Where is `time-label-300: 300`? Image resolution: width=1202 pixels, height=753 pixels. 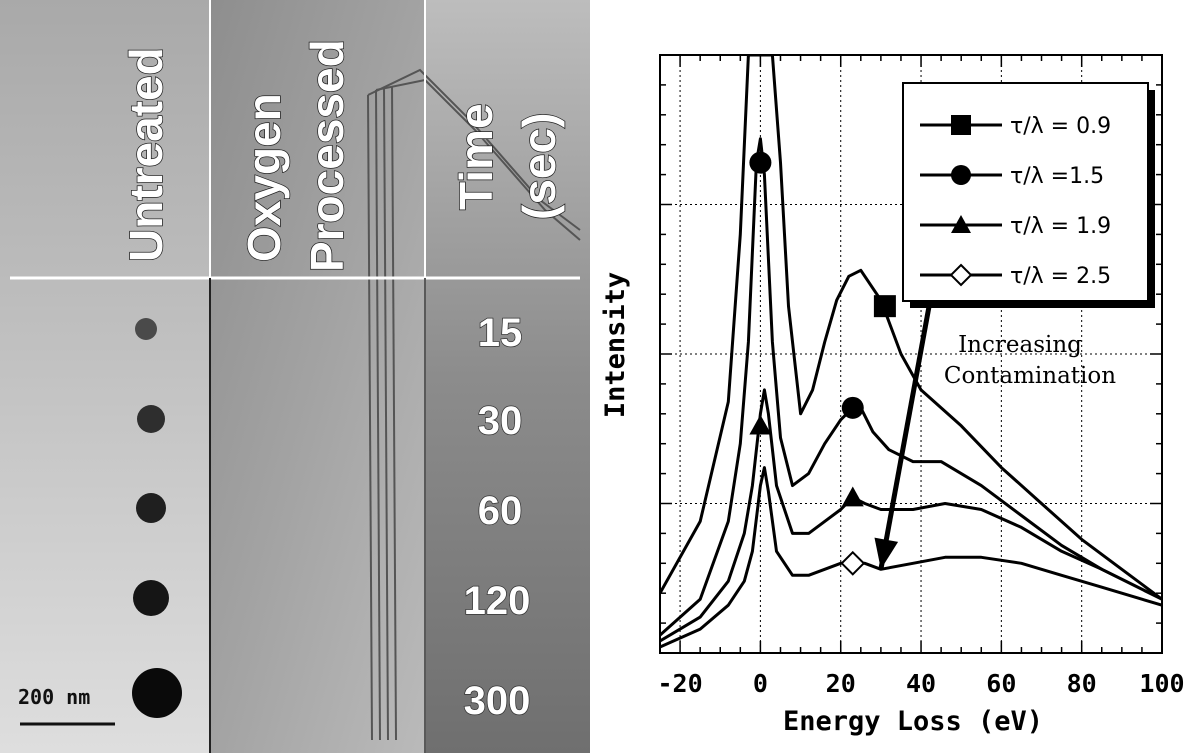 time-label-300: 300 is located at coordinates (497, 701).